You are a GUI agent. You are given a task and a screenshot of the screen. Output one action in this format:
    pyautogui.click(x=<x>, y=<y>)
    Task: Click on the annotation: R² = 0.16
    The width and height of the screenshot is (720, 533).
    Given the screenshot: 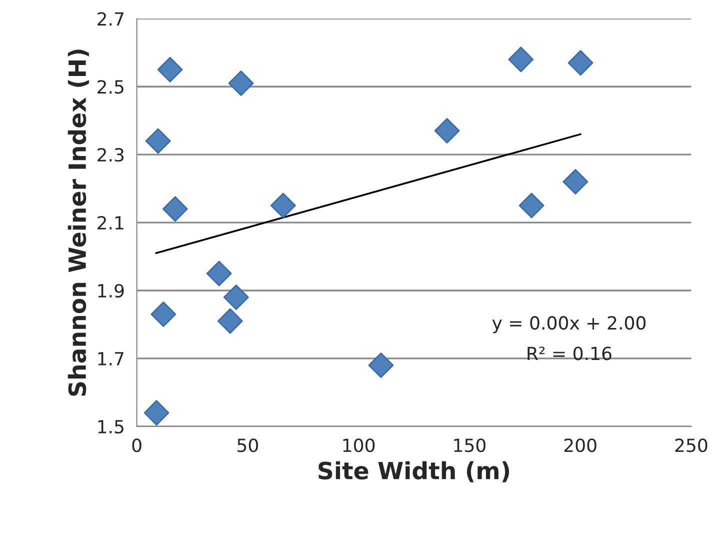 What is the action you would take?
    pyautogui.click(x=570, y=353)
    